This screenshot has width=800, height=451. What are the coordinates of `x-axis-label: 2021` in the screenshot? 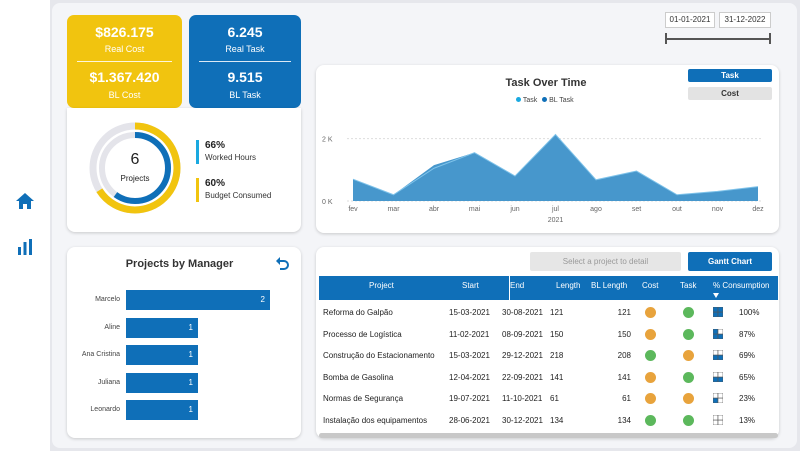 It's located at (556, 220).